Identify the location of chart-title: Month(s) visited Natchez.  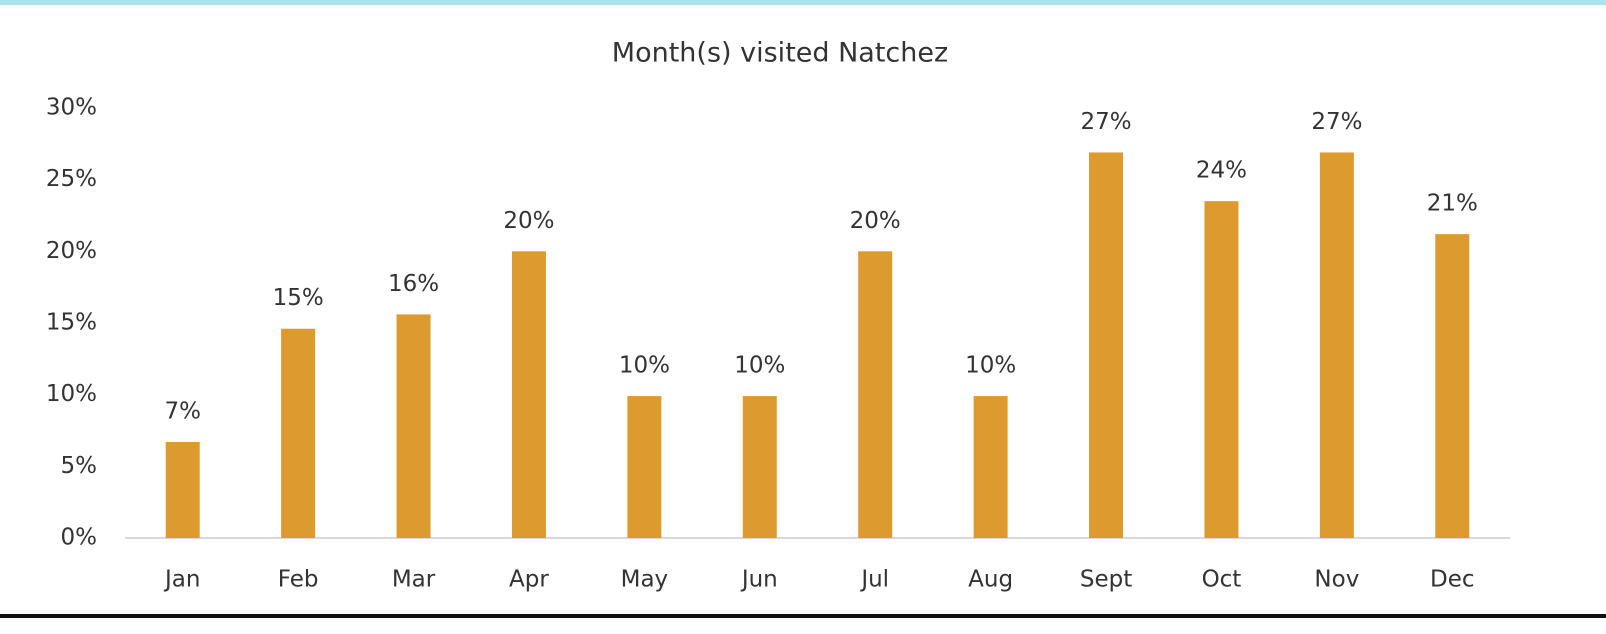
(780, 53).